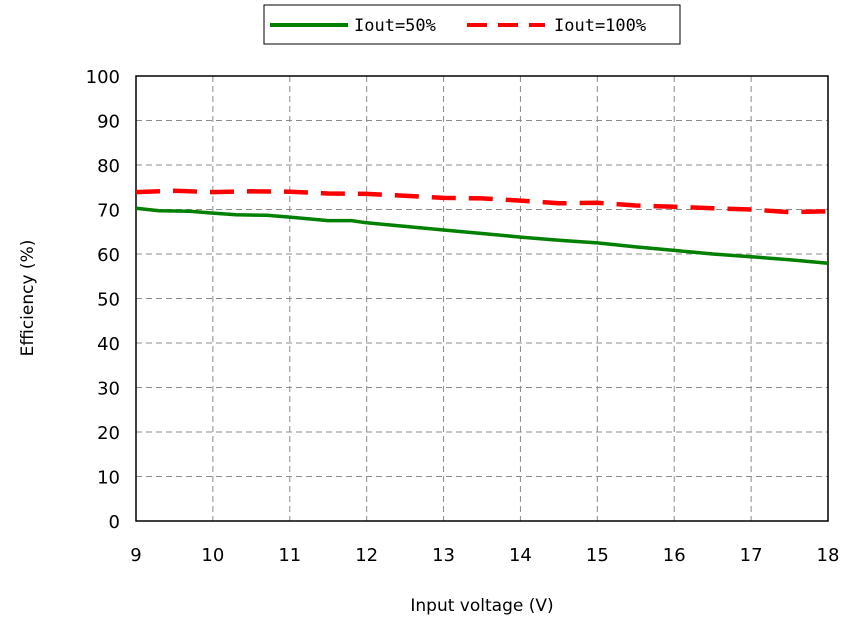 Image resolution: width=844 pixels, height=617 pixels. What do you see at coordinates (366, 555) in the screenshot?
I see `x-tick-label: 12` at bounding box center [366, 555].